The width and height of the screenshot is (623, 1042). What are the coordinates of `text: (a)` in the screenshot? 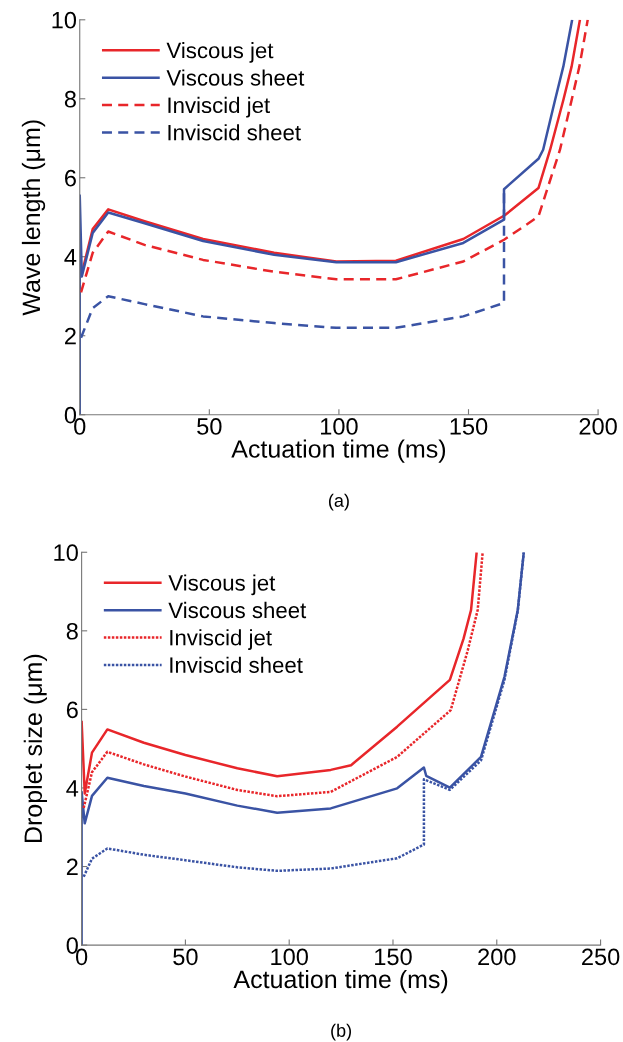 It's located at (339, 502).